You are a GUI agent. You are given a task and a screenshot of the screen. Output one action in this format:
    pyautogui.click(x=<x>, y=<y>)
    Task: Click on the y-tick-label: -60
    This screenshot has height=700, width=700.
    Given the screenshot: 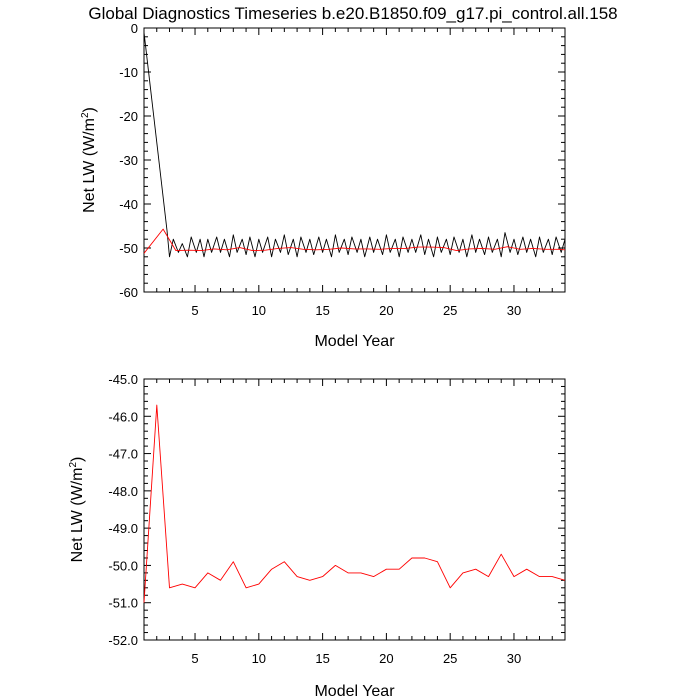 What is the action you would take?
    pyautogui.click(x=128, y=292)
    